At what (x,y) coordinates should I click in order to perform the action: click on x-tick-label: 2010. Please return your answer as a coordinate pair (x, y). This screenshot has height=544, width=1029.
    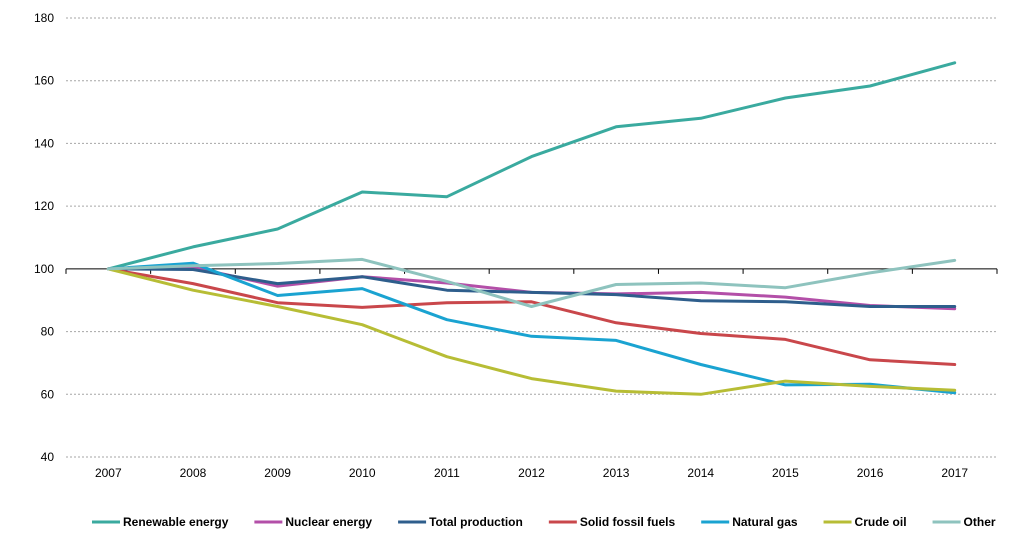
    Looking at the image, I should click on (362, 473).